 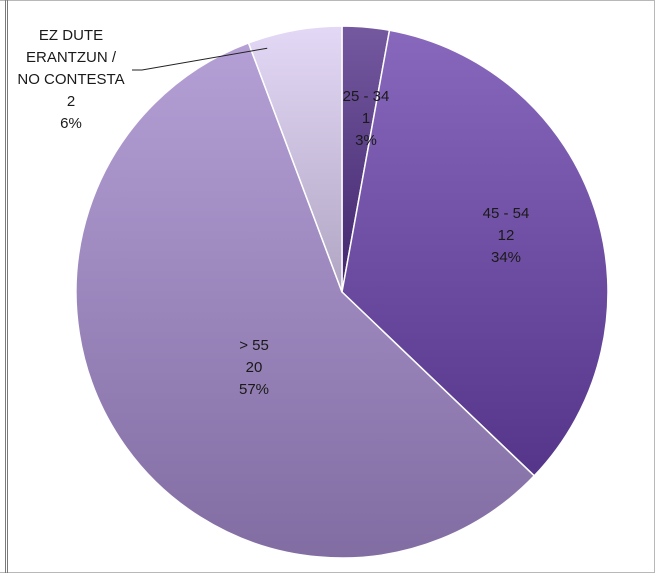 What do you see at coordinates (366, 118) in the screenshot?
I see `slice-label-0: 25 - 34 1 3%` at bounding box center [366, 118].